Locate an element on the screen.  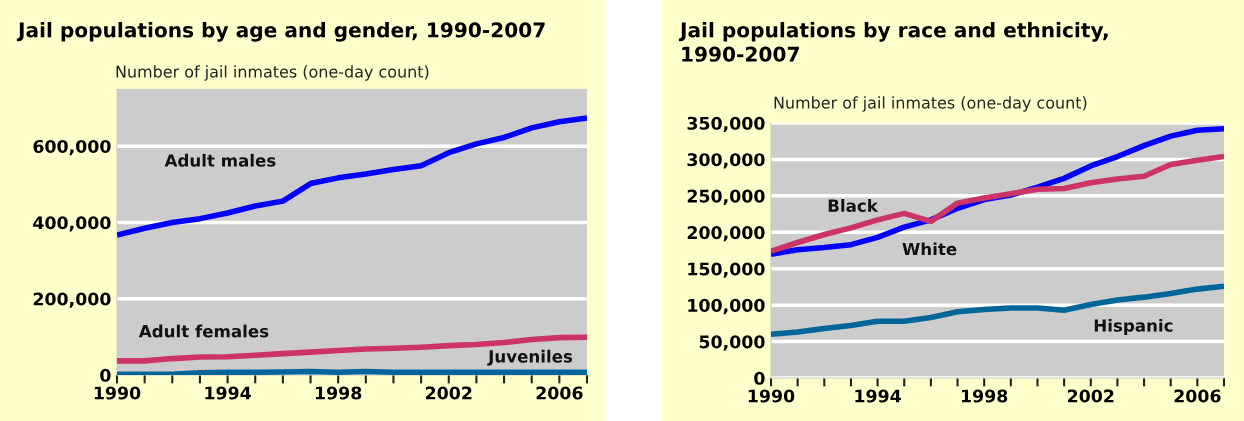
y-tick-label: 150,000 is located at coordinates (726, 270).